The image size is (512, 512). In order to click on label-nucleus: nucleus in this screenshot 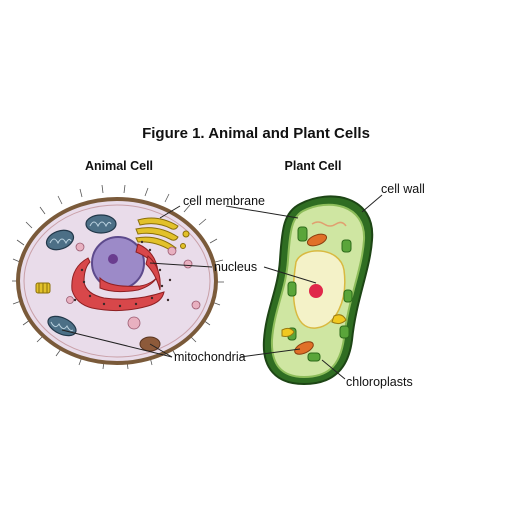, I will do `click(235, 267)`.